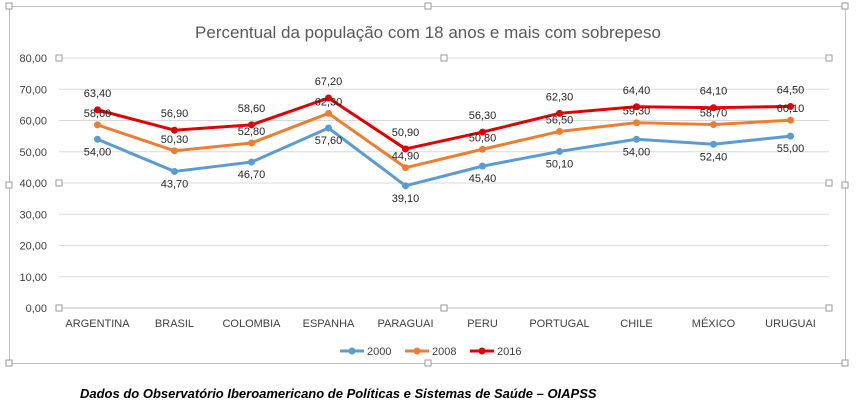  I want to click on data-label-2008: 60,10, so click(791, 109).